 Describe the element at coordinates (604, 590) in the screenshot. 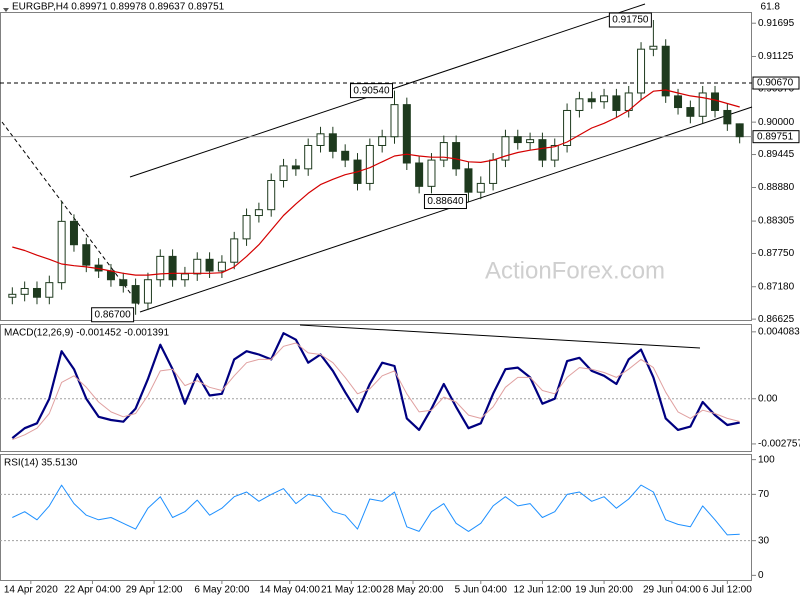

I see `x-tick-label: 19 Jun 20:00` at that location.